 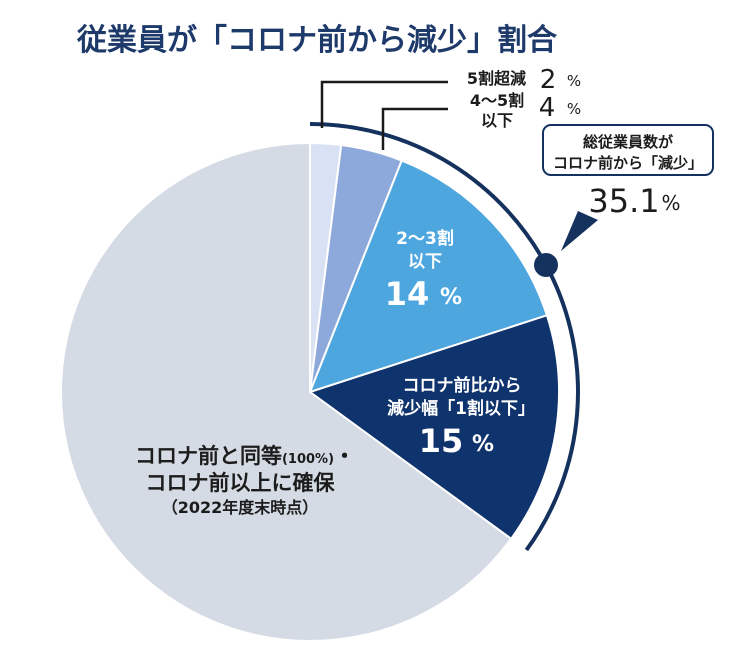 What do you see at coordinates (441, 441) in the screenshot?
I see `slice-value-up-to-10pct: 15` at bounding box center [441, 441].